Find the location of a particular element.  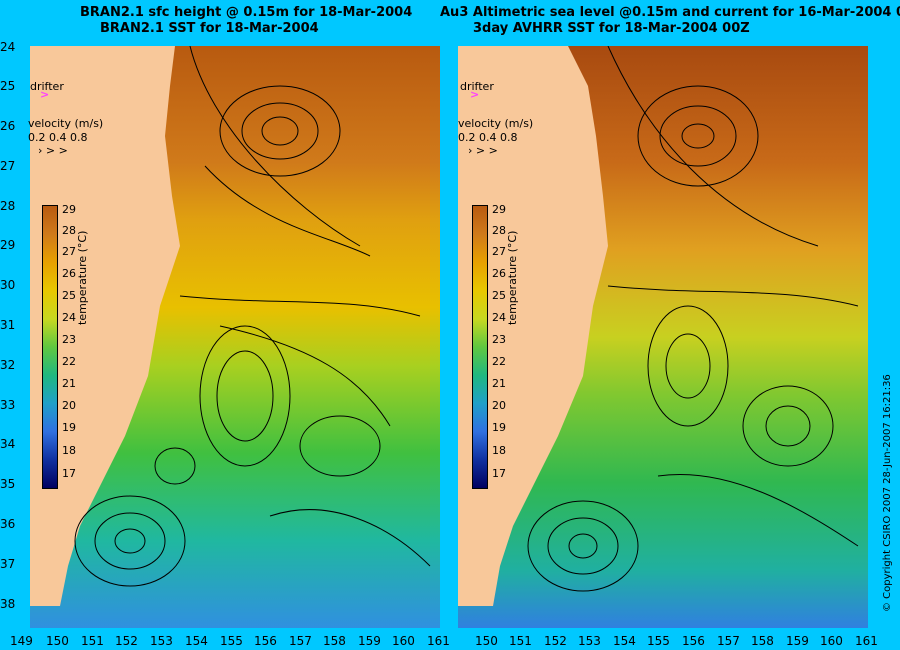

right-colorbar-title: temperature (°C) is located at coordinates (512, 277).